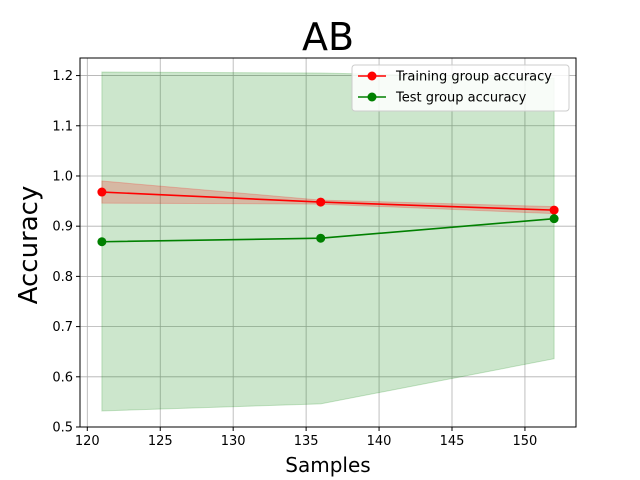 The width and height of the screenshot is (640, 480). I want to click on x-tick-label-5: 145, so click(452, 441).